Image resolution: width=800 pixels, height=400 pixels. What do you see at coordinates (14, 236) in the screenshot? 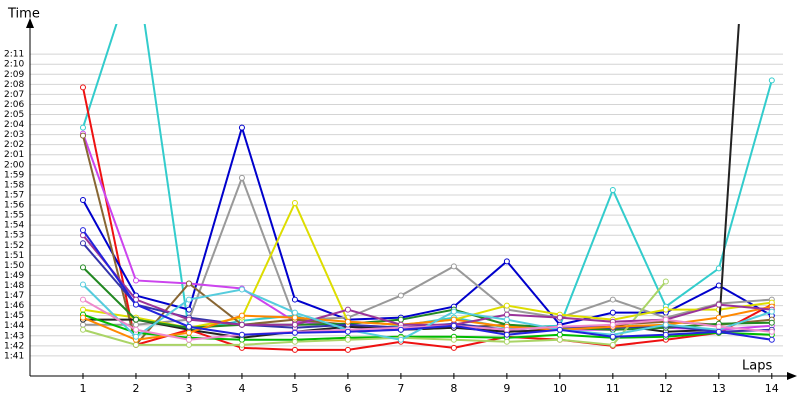
I see `y-tick-label: 1:53` at bounding box center [14, 236].